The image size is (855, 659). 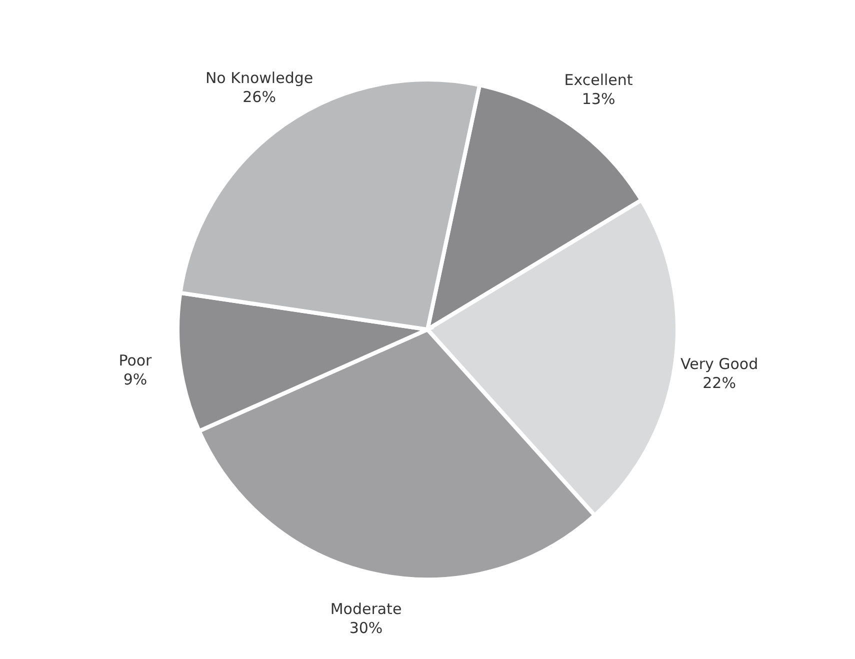 I want to click on slice-label: No Knowledge, so click(x=259, y=78).